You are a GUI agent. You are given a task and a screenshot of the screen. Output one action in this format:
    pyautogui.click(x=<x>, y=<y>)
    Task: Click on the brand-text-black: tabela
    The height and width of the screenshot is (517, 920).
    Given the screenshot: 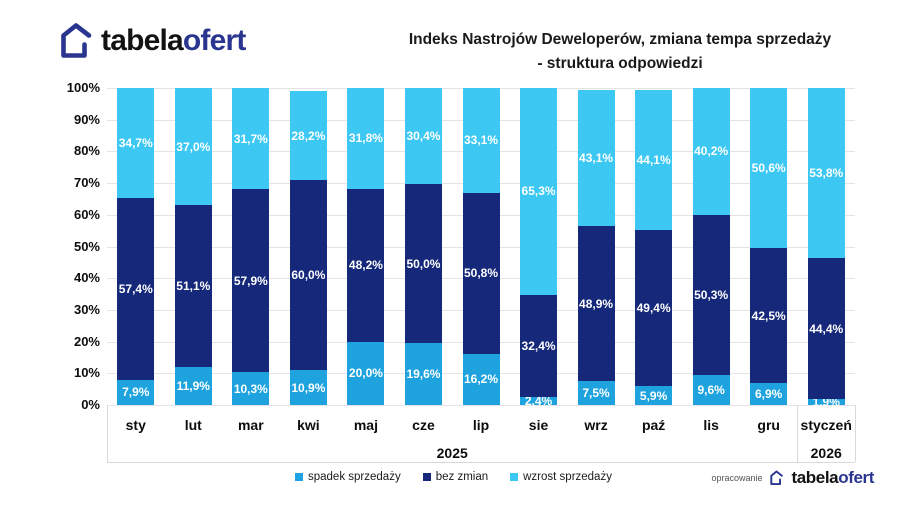 What is the action you would take?
    pyautogui.click(x=142, y=40)
    